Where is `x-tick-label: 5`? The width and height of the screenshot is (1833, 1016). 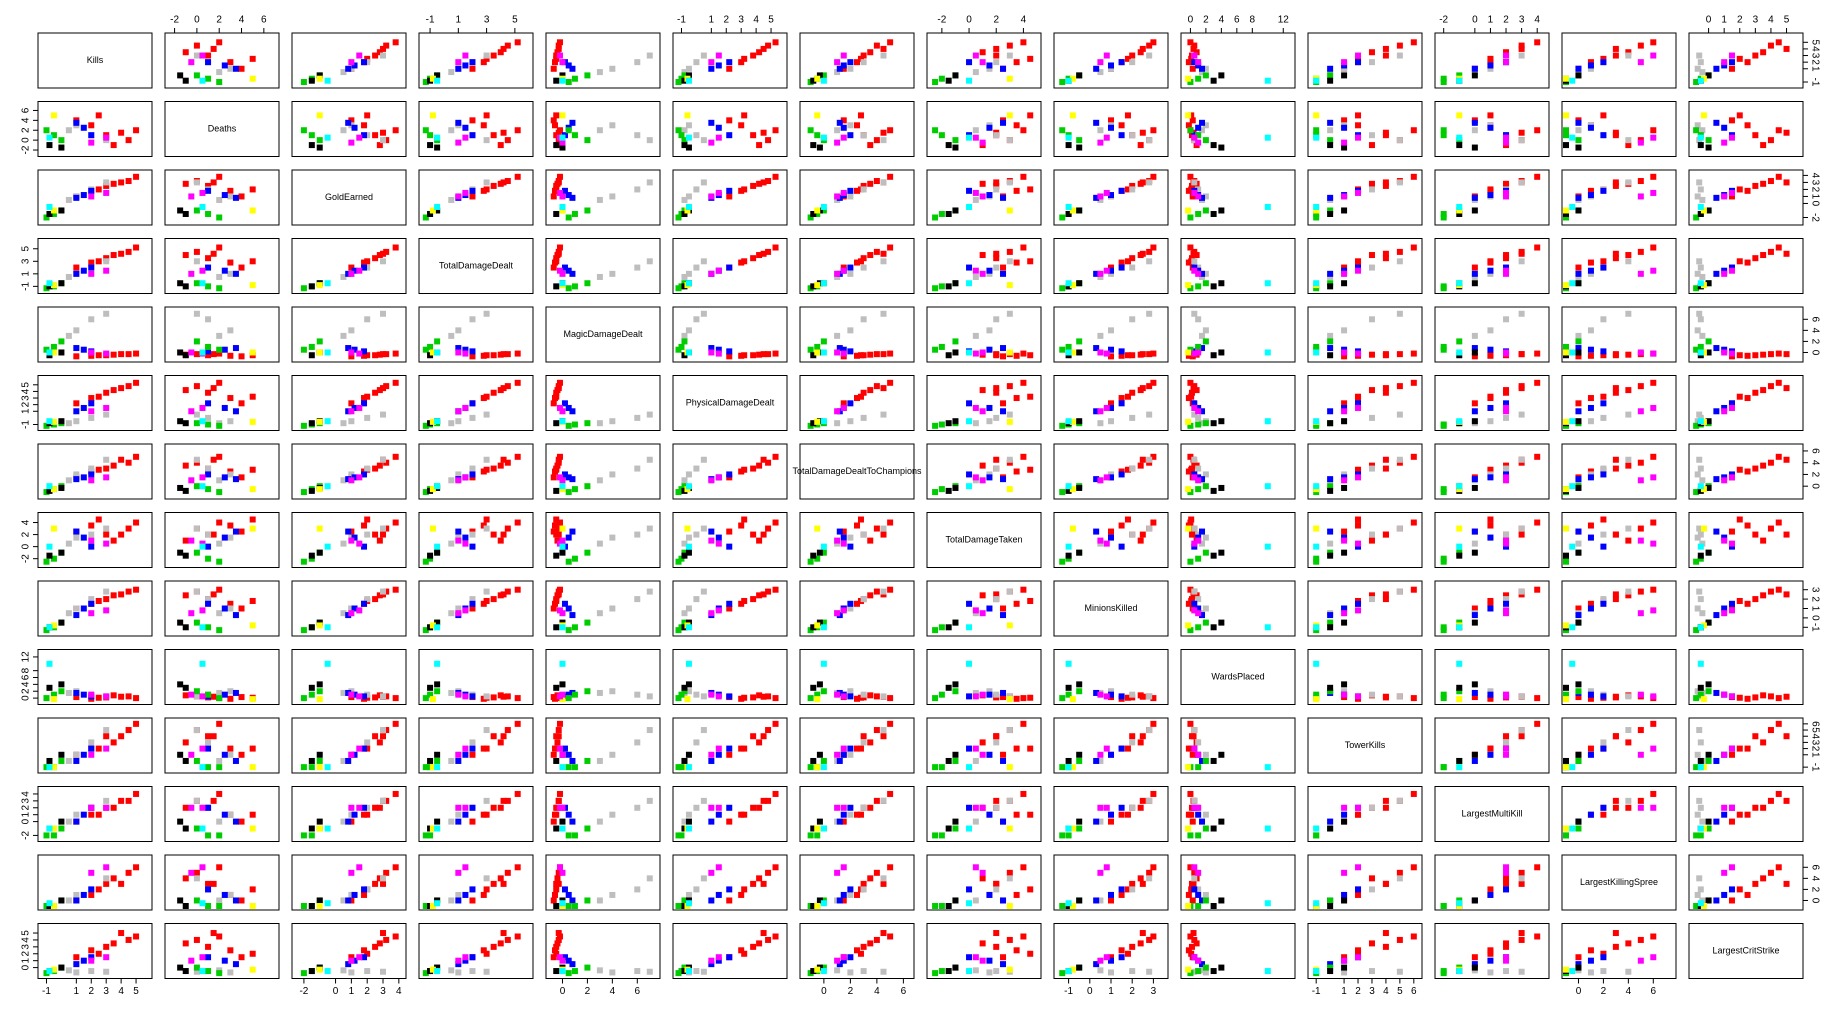 x-tick-label: 5 is located at coordinates (136, 991).